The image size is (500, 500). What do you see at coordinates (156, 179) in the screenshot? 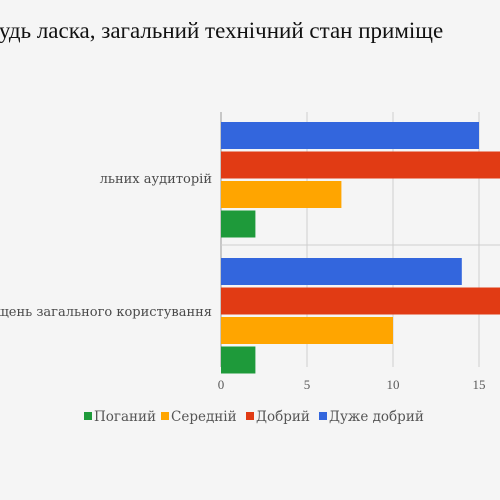
I see `category-label: льних аудиторій` at bounding box center [156, 179].